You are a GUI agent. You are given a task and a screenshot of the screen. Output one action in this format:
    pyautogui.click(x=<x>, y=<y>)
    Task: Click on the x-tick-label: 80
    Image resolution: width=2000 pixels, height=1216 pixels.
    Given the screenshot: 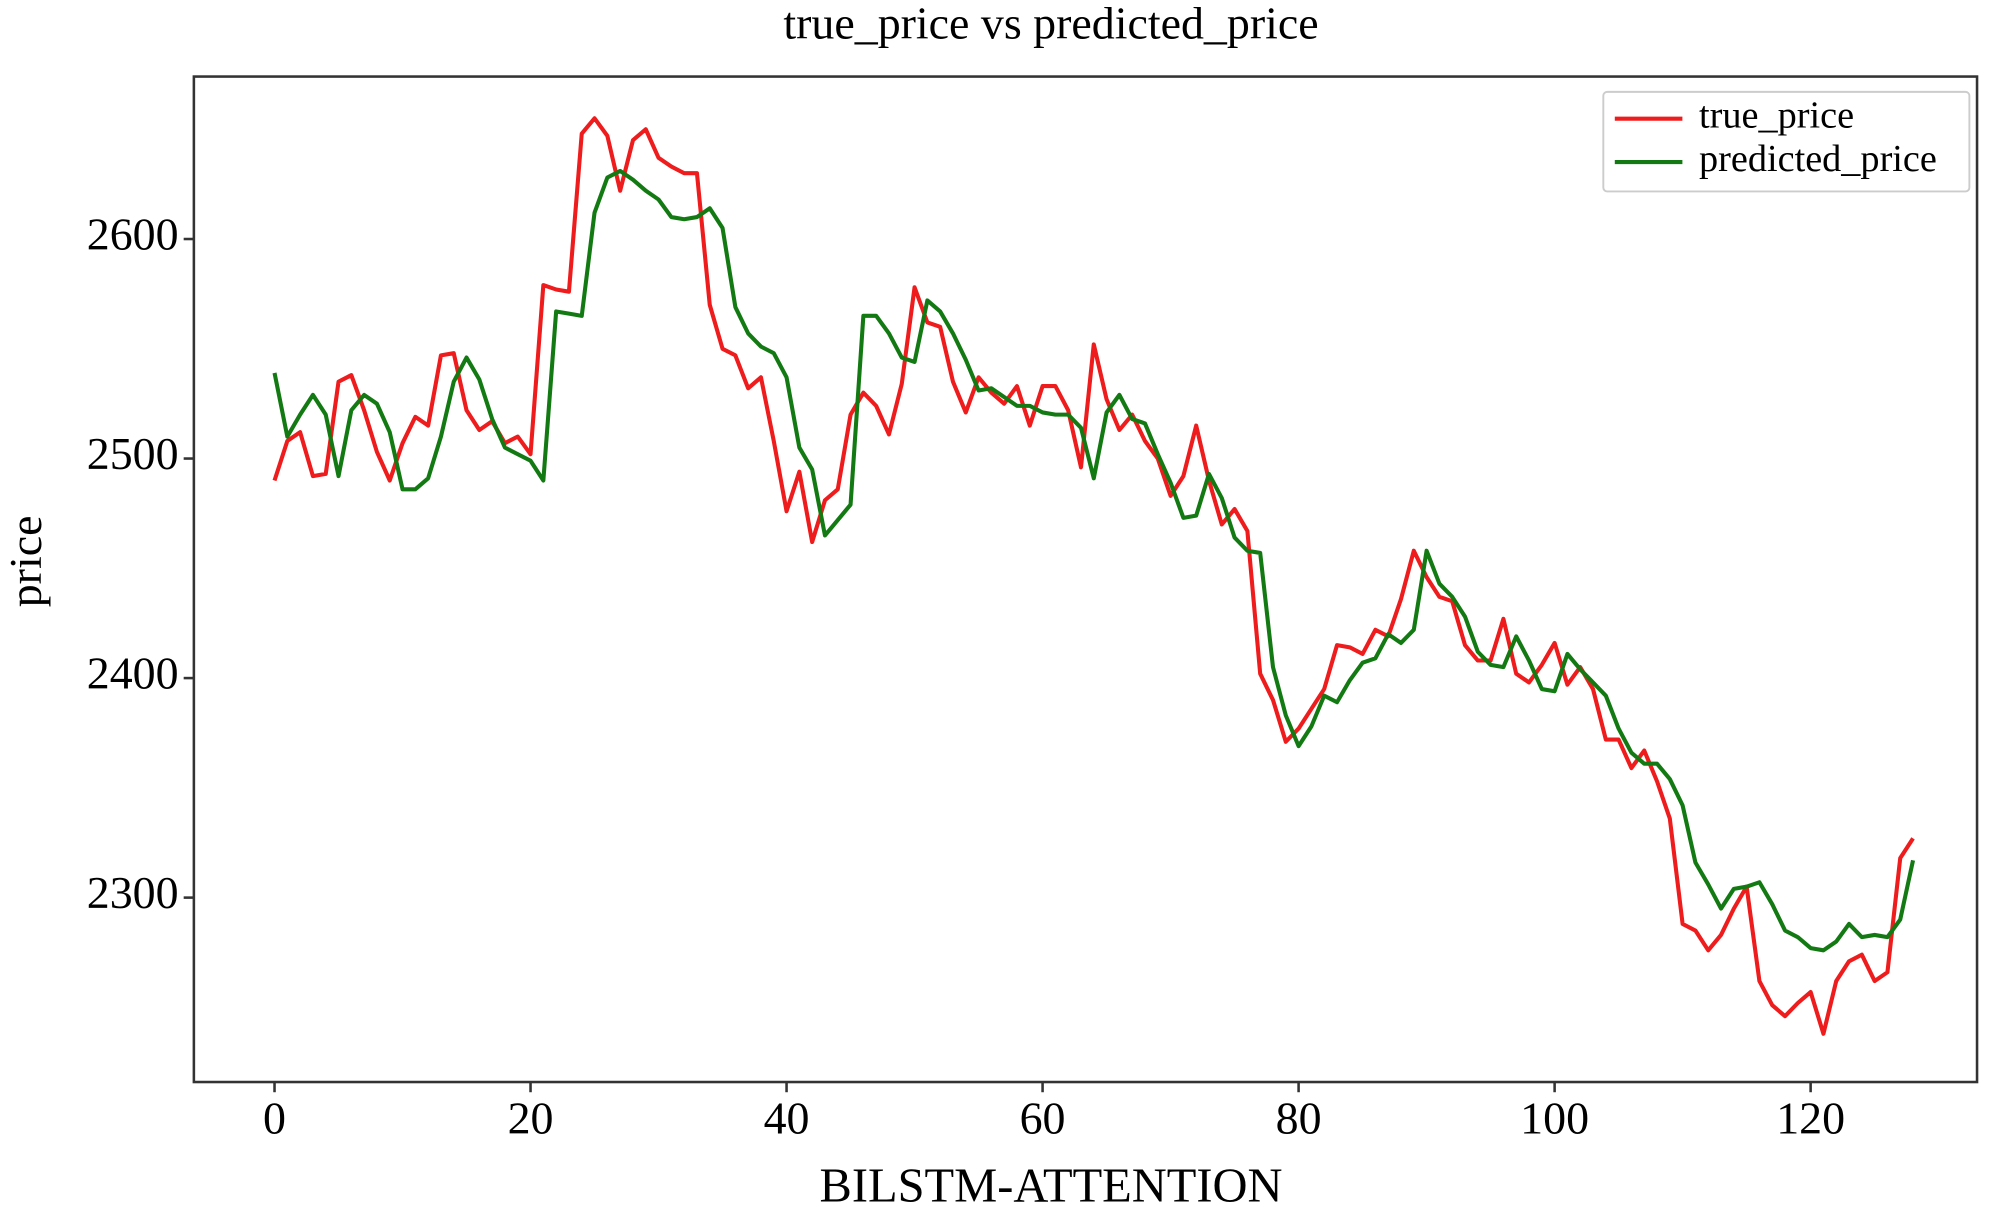 What is the action you would take?
    pyautogui.click(x=1299, y=1117)
    